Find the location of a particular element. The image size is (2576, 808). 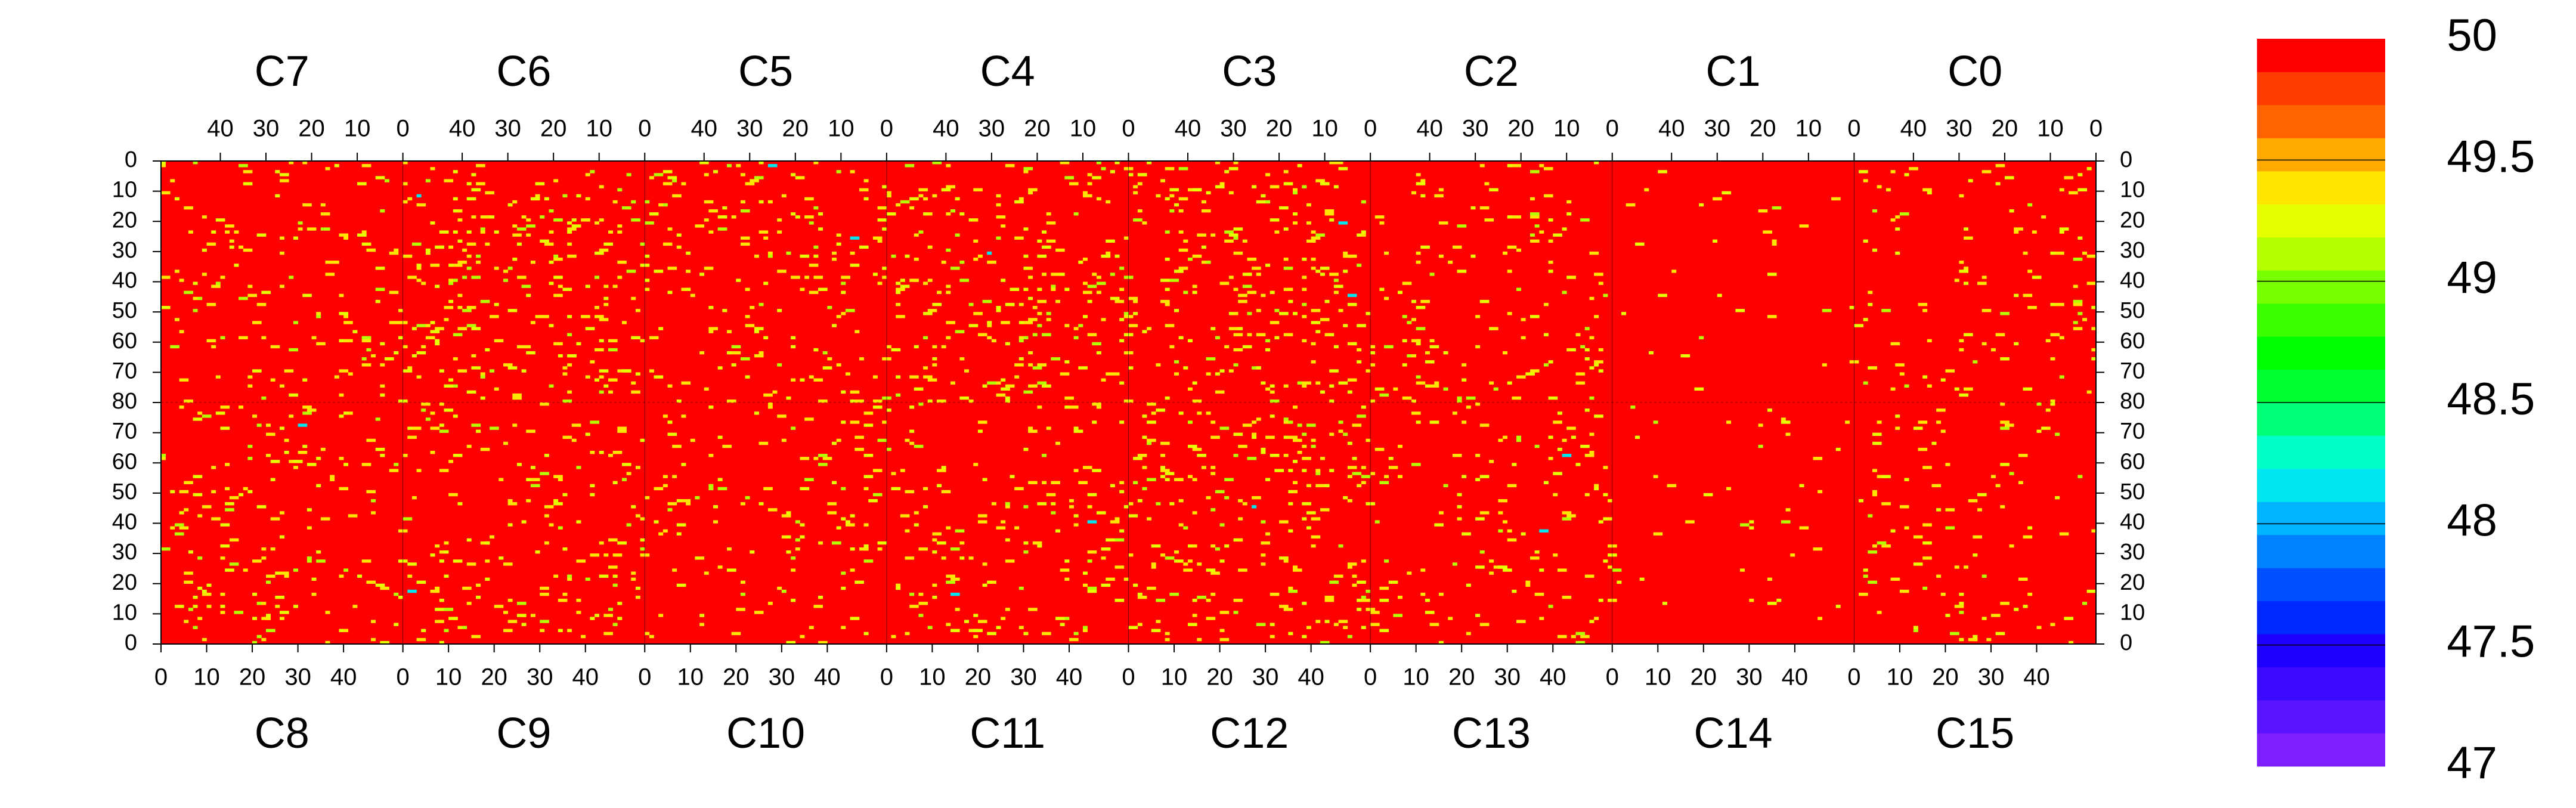

bottom-x-tick-label: 40 is located at coordinates (1311, 677).